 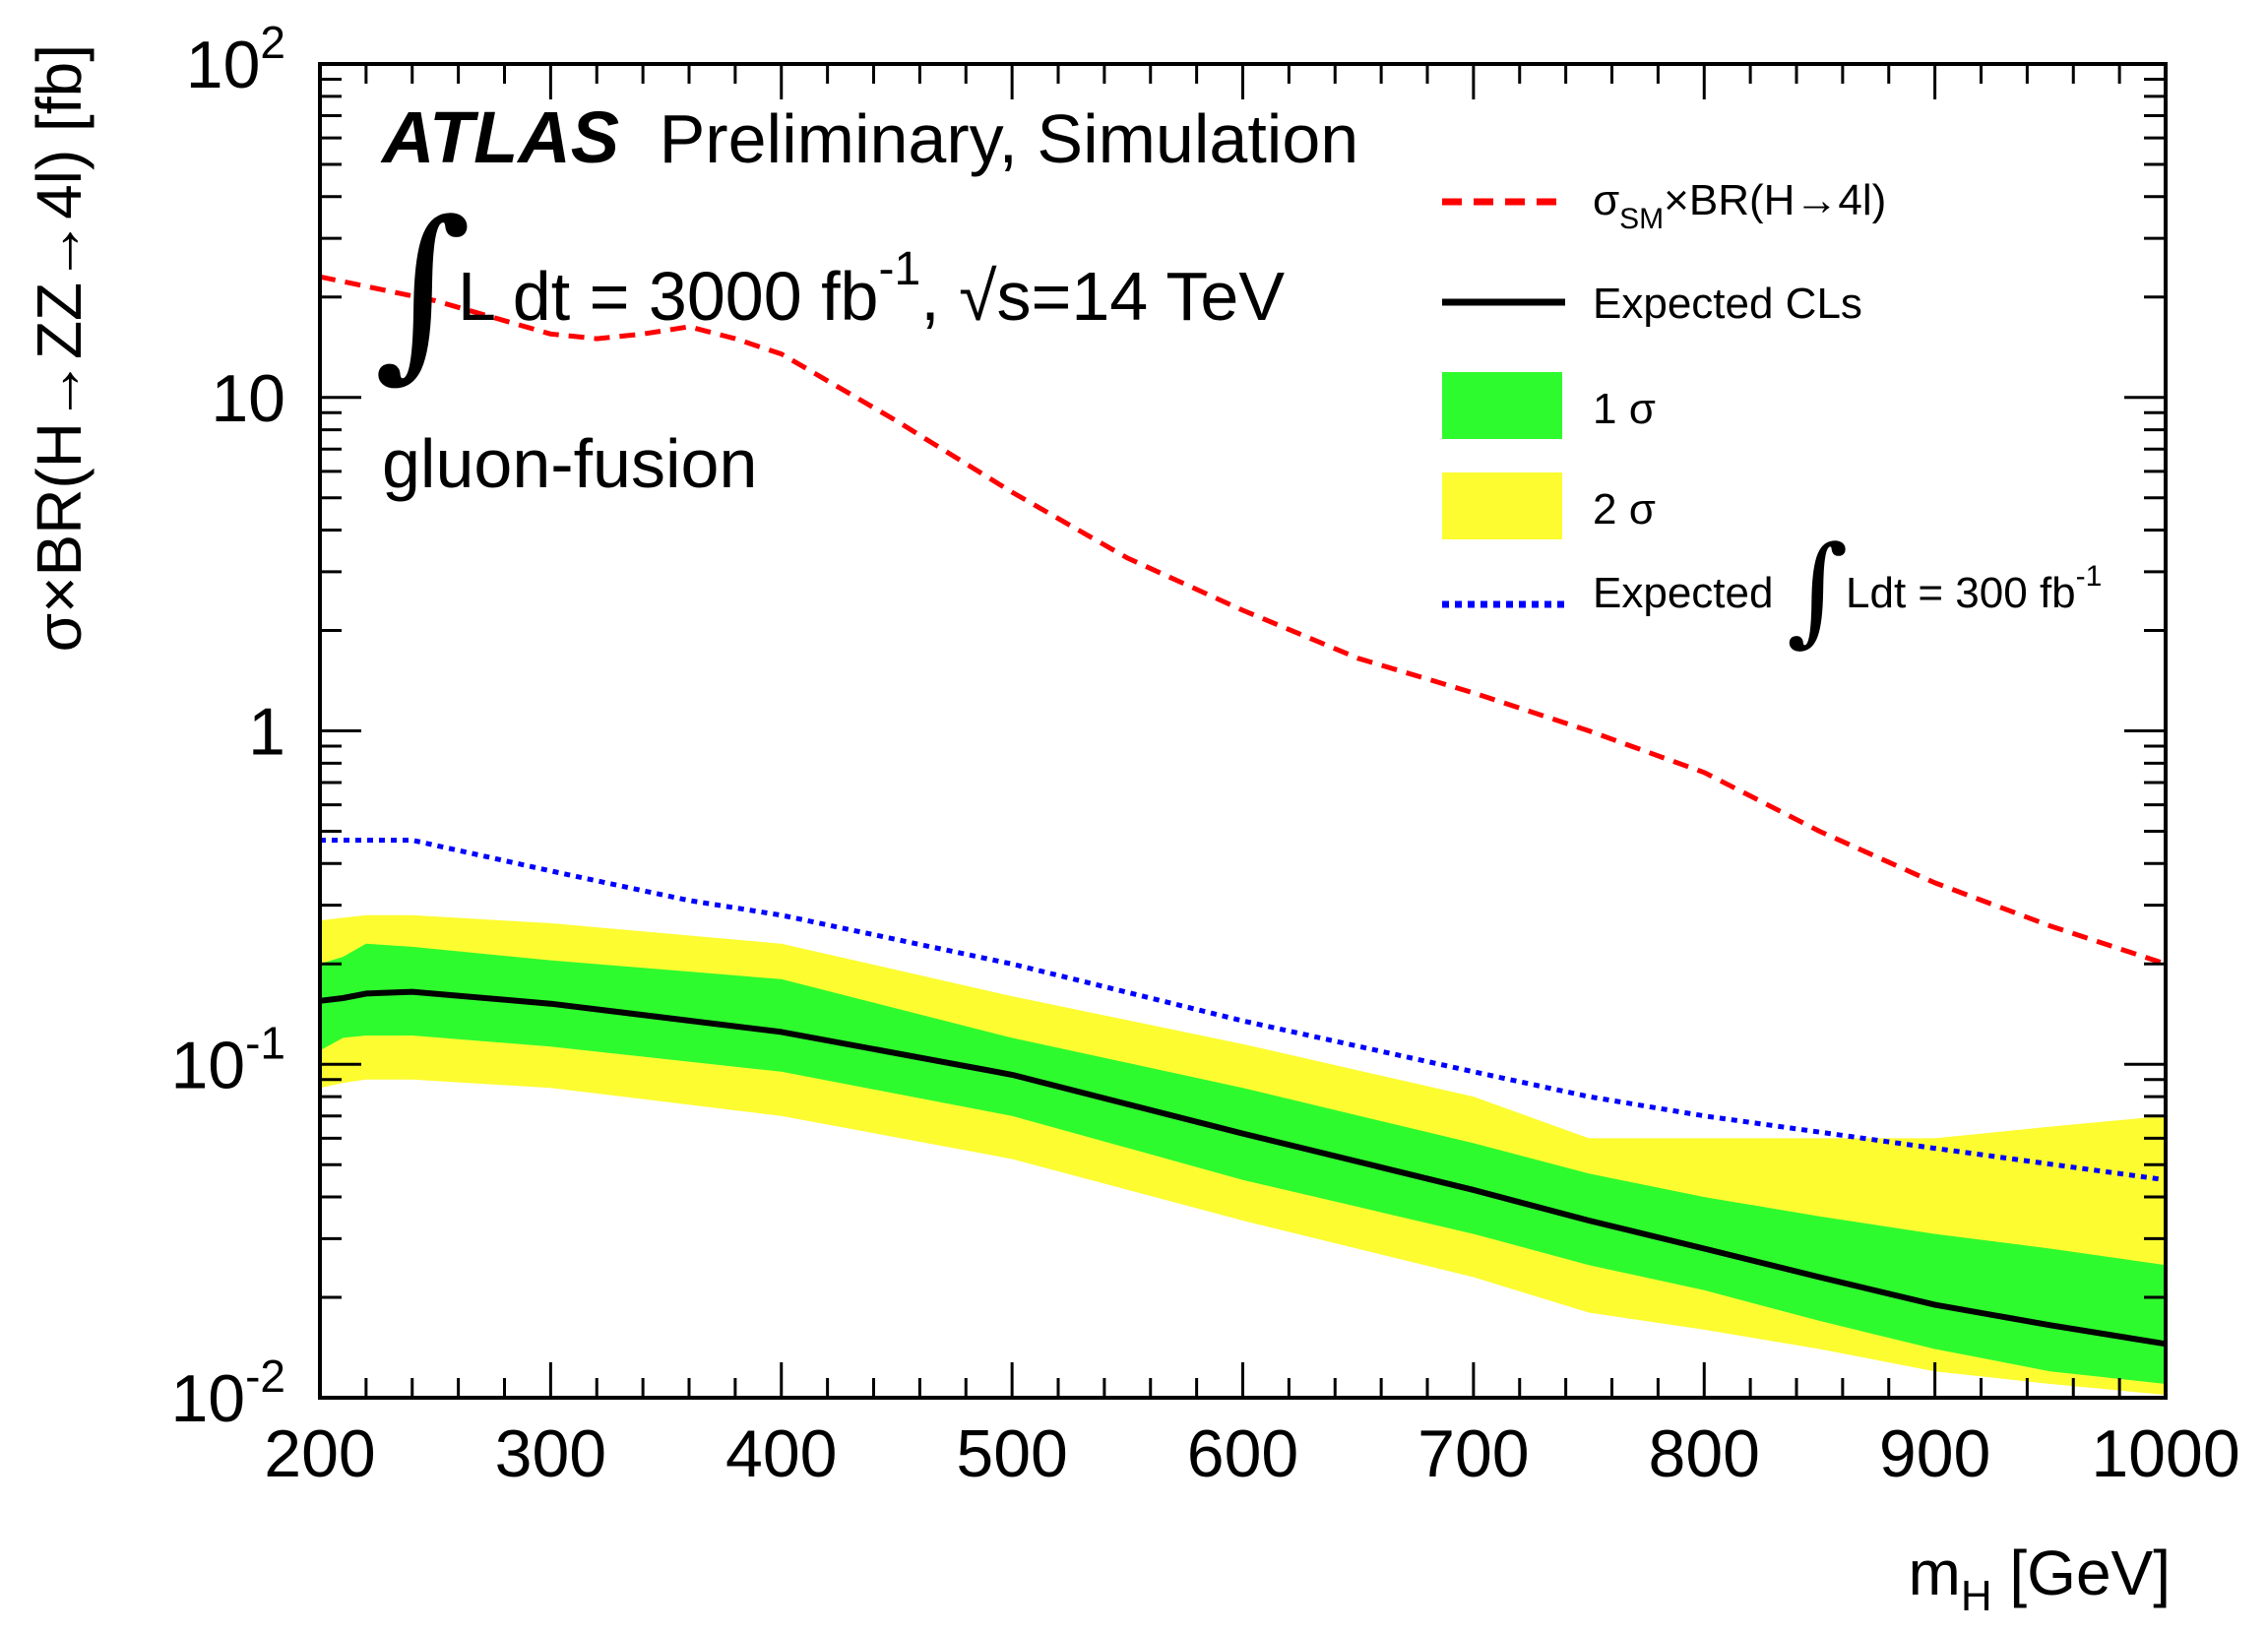 I want to click on legend-exp300-integral: ∫, so click(x=1818, y=590).